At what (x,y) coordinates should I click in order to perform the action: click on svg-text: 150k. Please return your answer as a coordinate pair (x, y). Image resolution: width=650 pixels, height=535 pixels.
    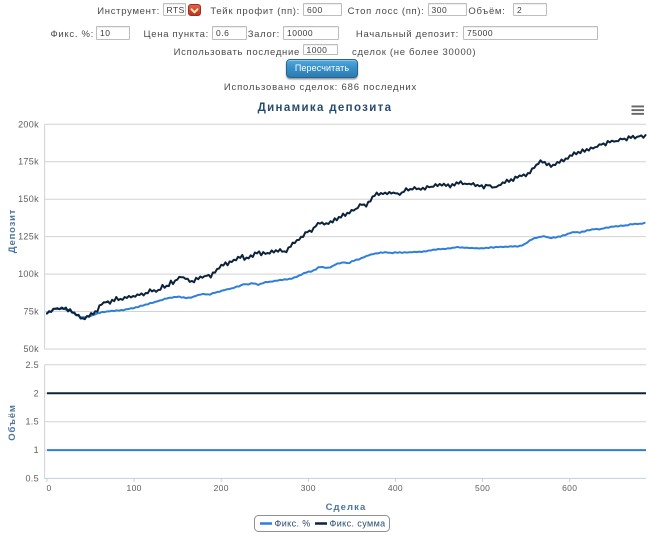
    Looking at the image, I should click on (28, 199).